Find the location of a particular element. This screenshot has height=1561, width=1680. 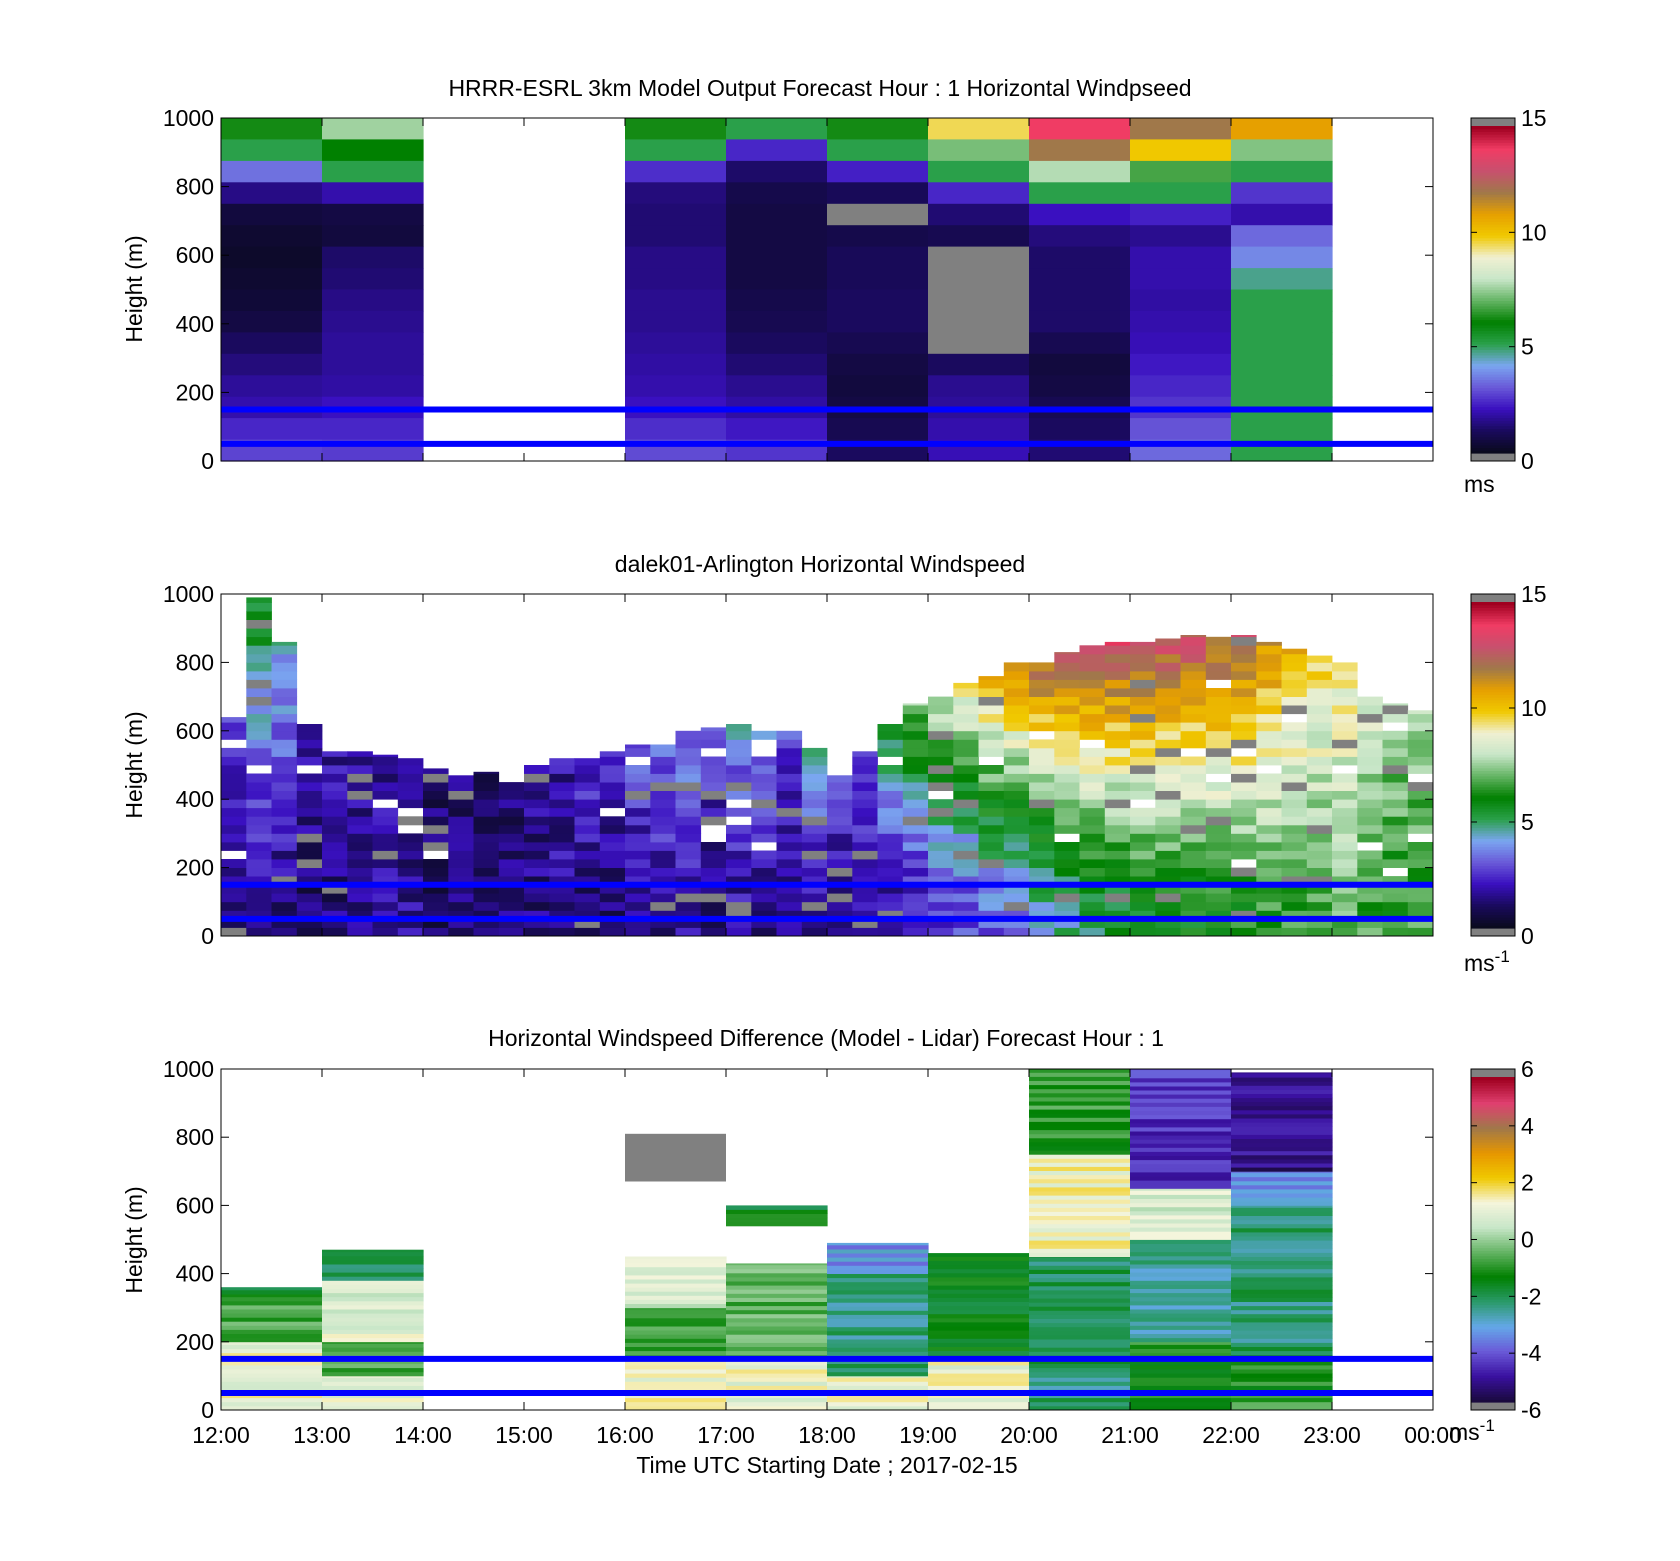

panel-difference-heatmap is located at coordinates (777, 1240).